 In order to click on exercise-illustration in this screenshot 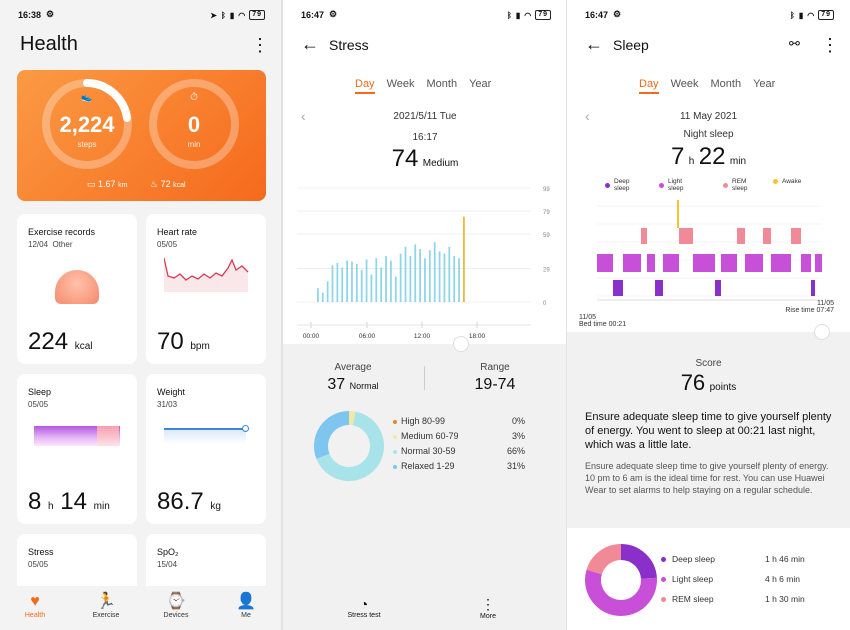, I will do `click(77, 287)`.